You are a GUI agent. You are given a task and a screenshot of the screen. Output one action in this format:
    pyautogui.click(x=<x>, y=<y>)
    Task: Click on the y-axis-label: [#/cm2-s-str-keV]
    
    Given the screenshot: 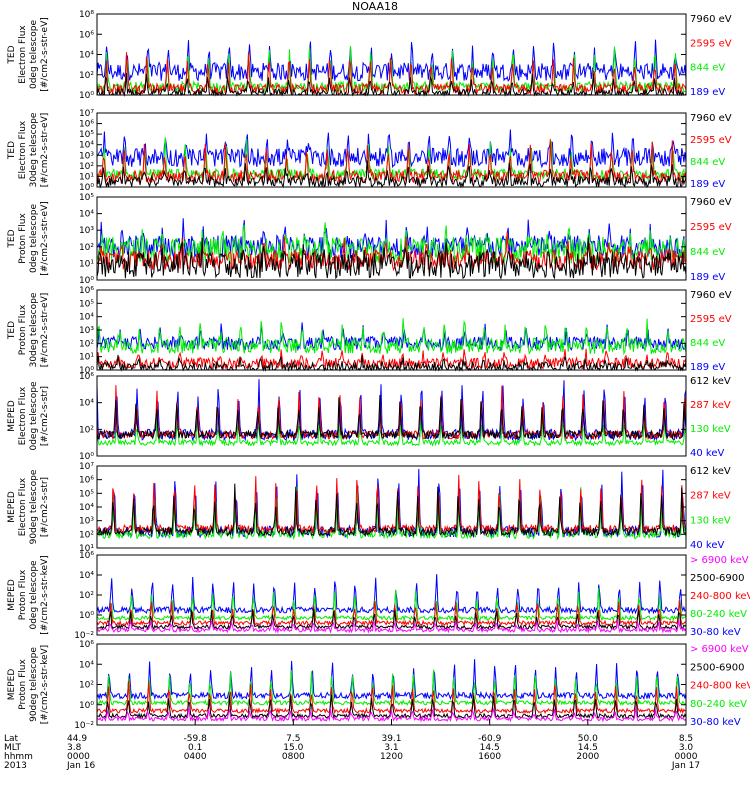 What is the action you would take?
    pyautogui.click(x=45, y=684)
    